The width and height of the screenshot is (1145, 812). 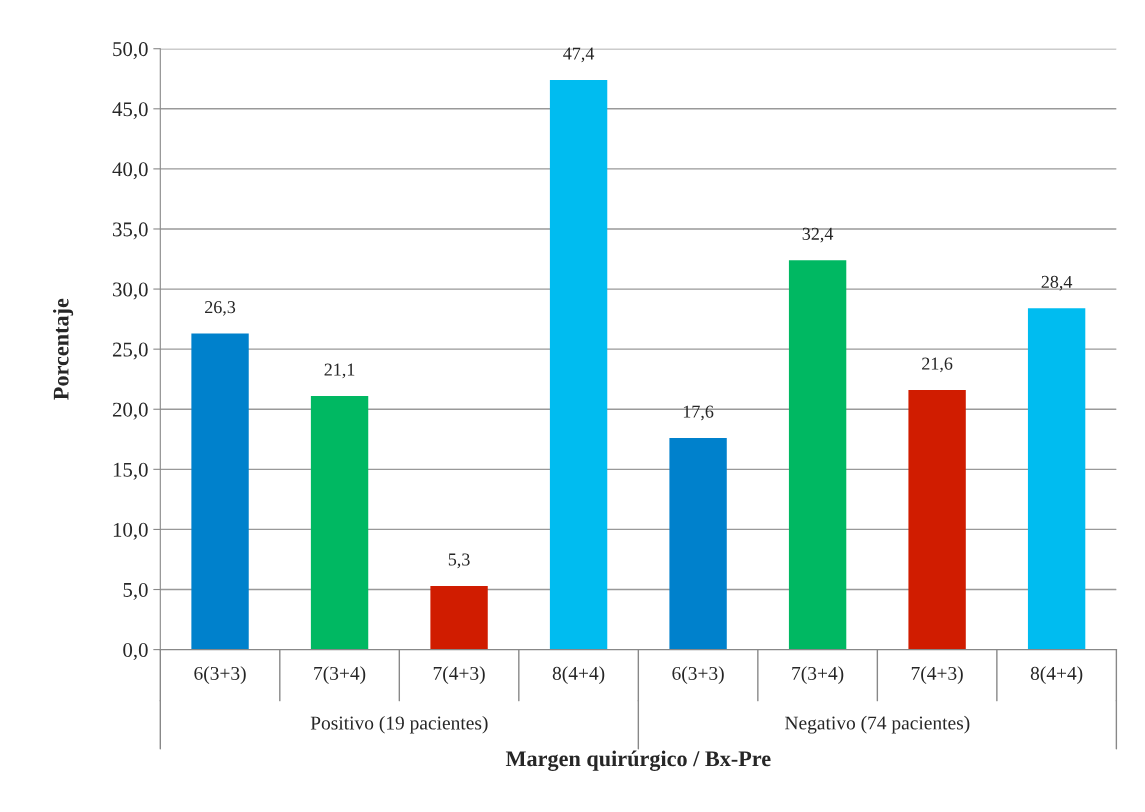 I want to click on text: Negativo (74 pacientes), so click(x=877, y=724).